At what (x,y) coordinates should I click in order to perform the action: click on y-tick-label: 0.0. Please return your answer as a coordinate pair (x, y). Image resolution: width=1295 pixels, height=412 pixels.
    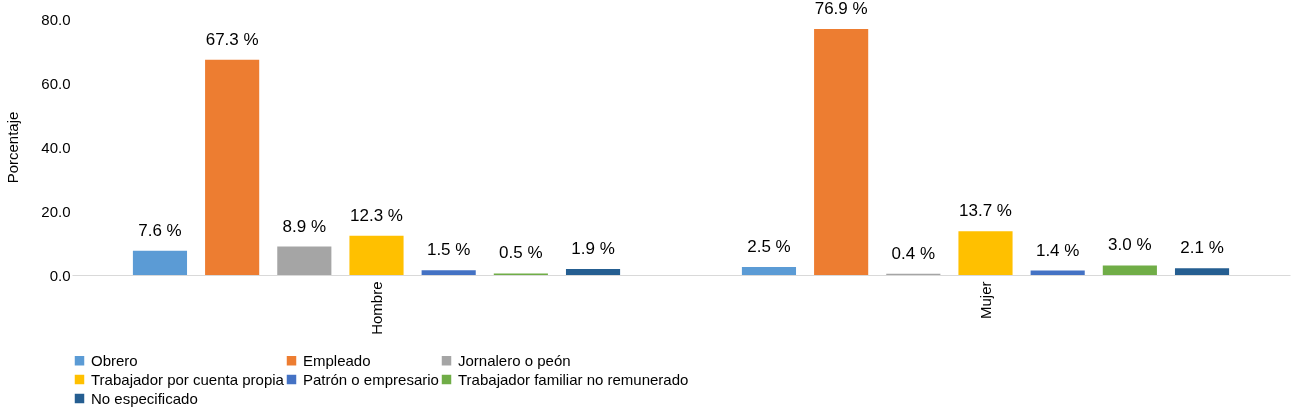
    Looking at the image, I should click on (60, 275).